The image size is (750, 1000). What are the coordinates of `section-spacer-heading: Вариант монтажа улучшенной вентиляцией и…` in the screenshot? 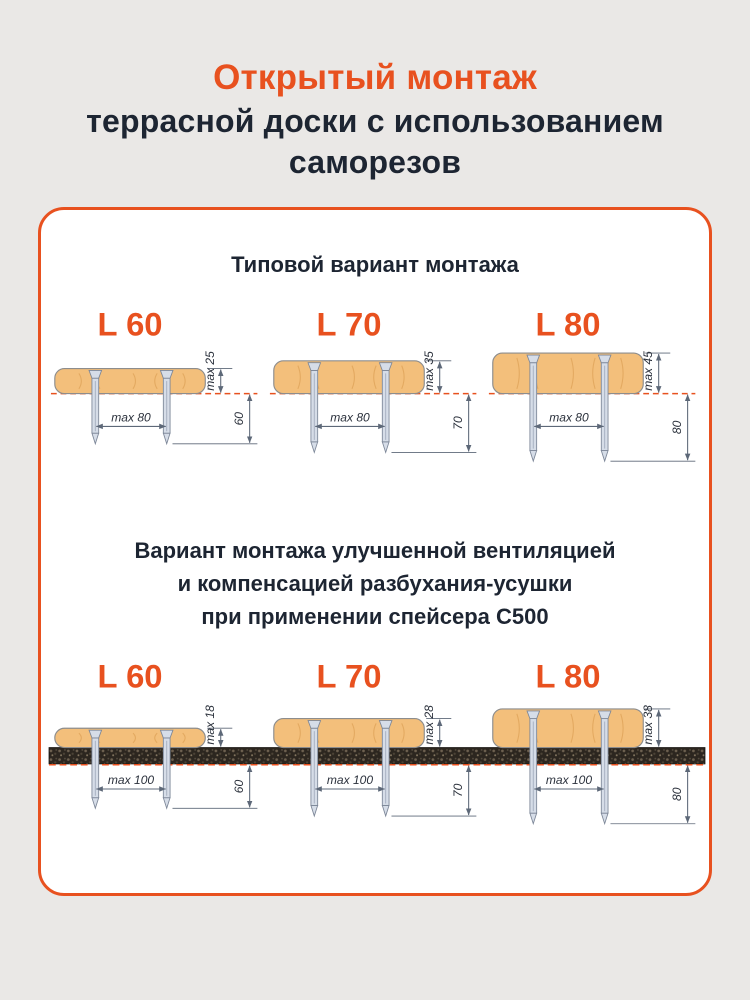 It's located at (375, 583).